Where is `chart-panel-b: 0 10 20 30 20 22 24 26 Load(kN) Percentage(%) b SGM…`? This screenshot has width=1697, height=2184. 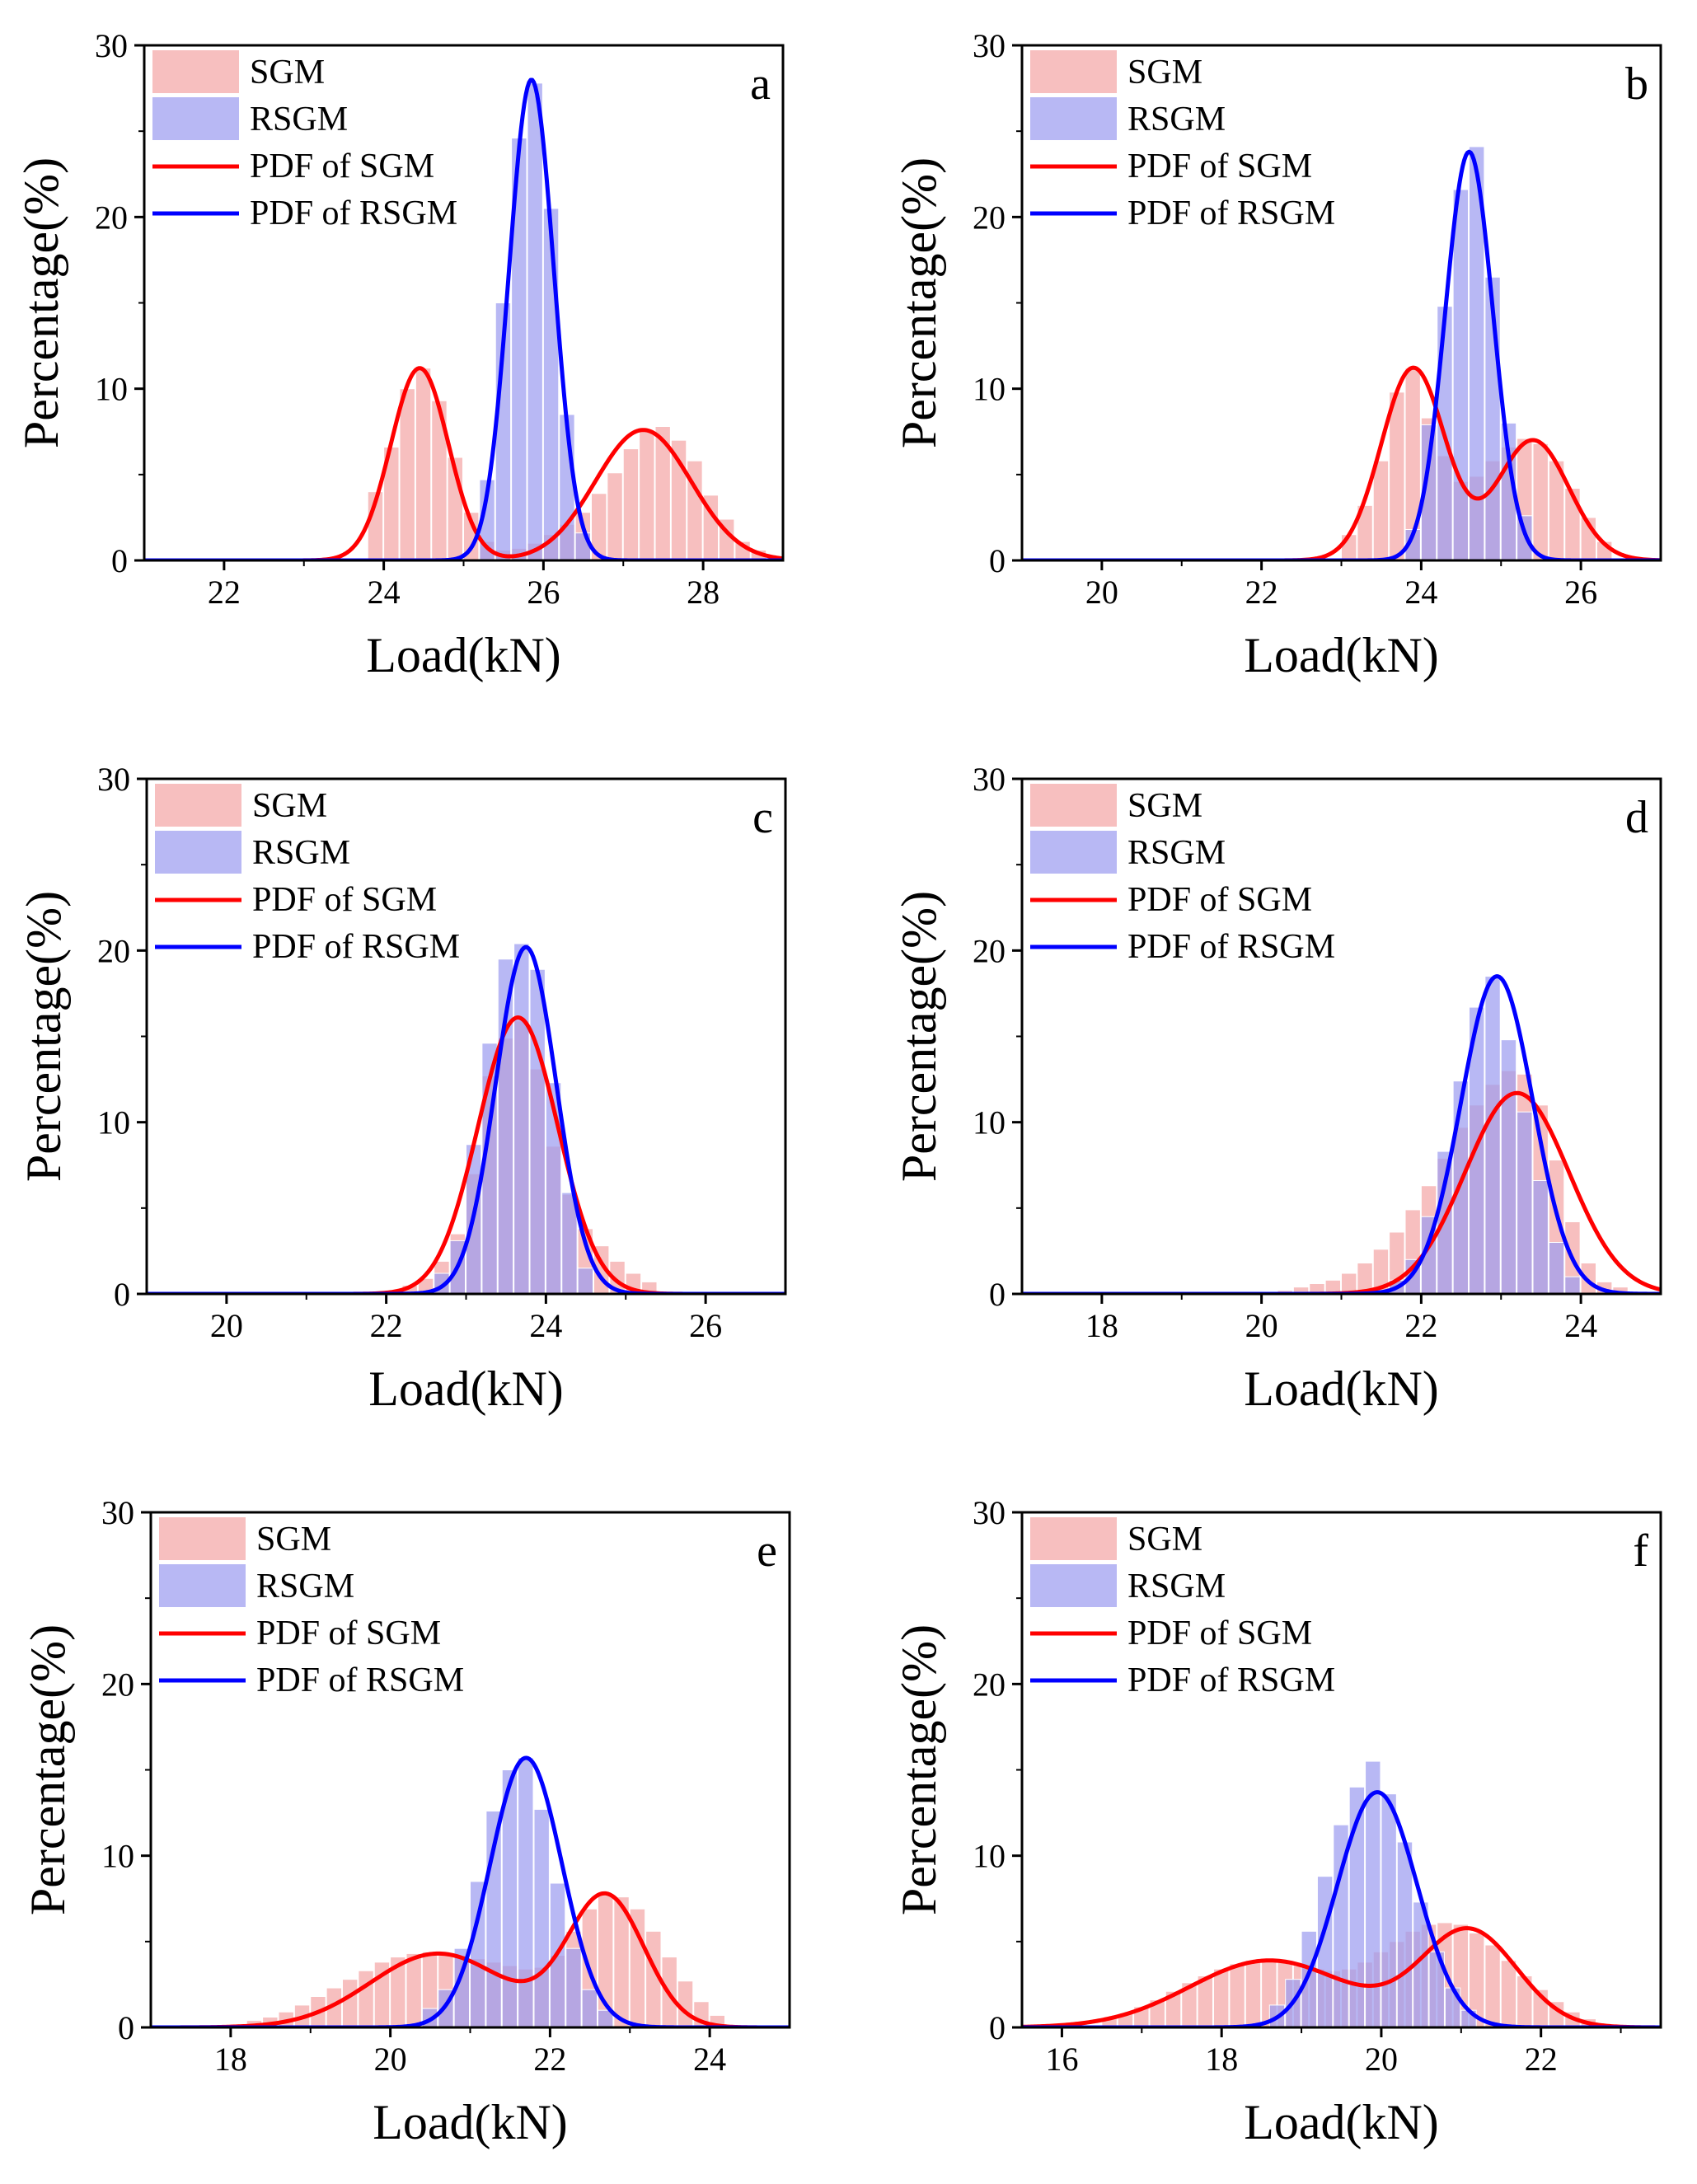
chart-panel-b: 0 10 20 30 20 22 24 26 Load(kN) Percentage(%) b SGM… is located at coordinates (1277, 354).